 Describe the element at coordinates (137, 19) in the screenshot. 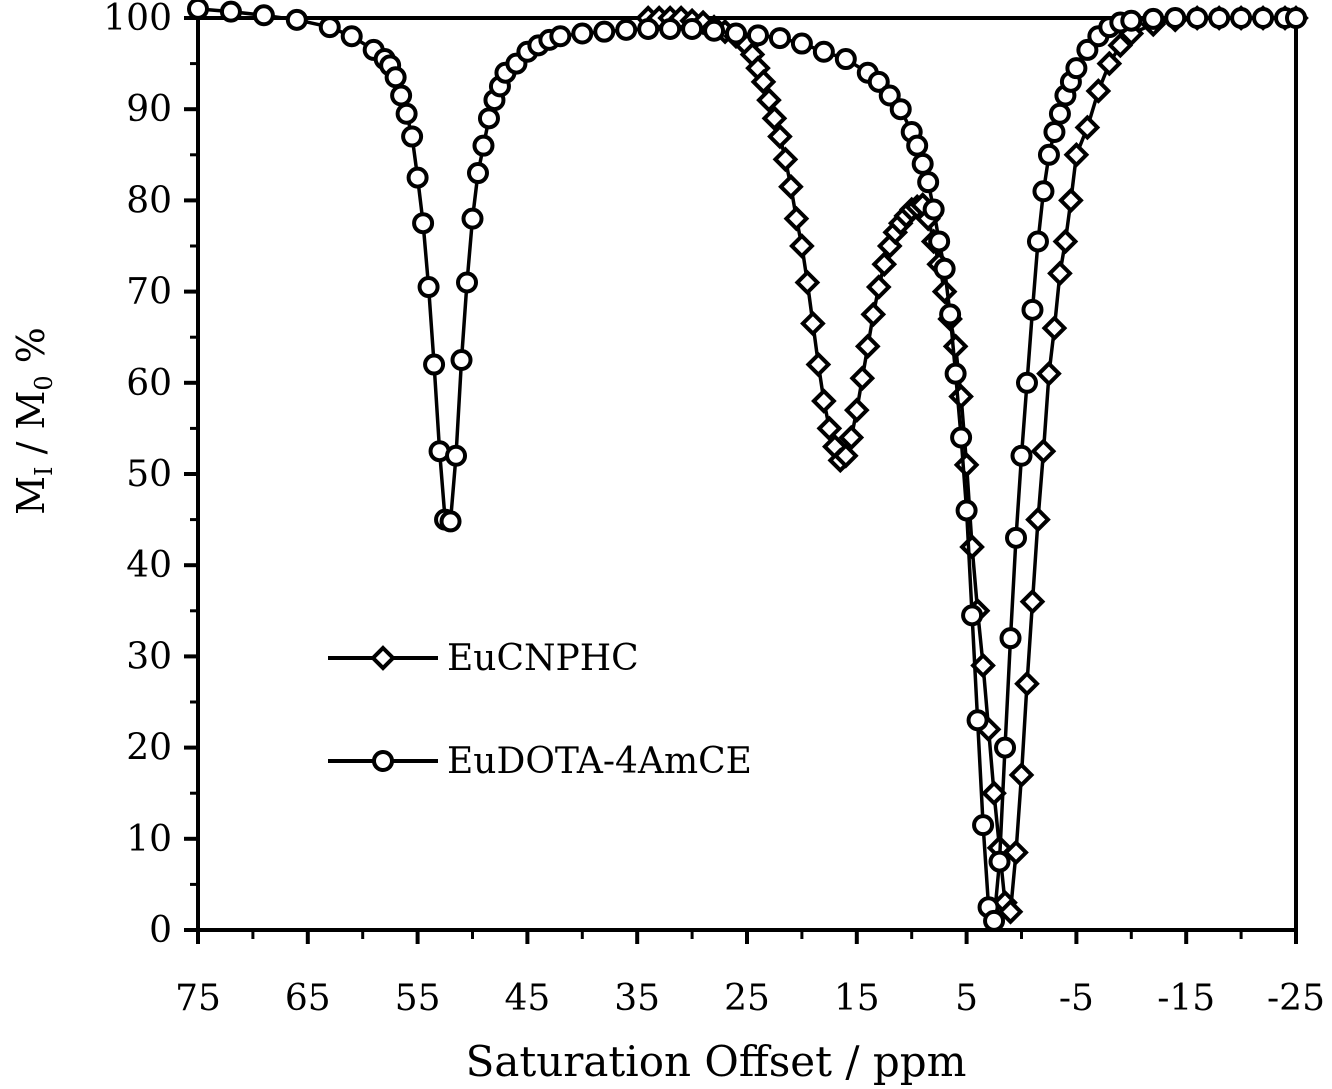

I see `y-tick-label: 100` at that location.